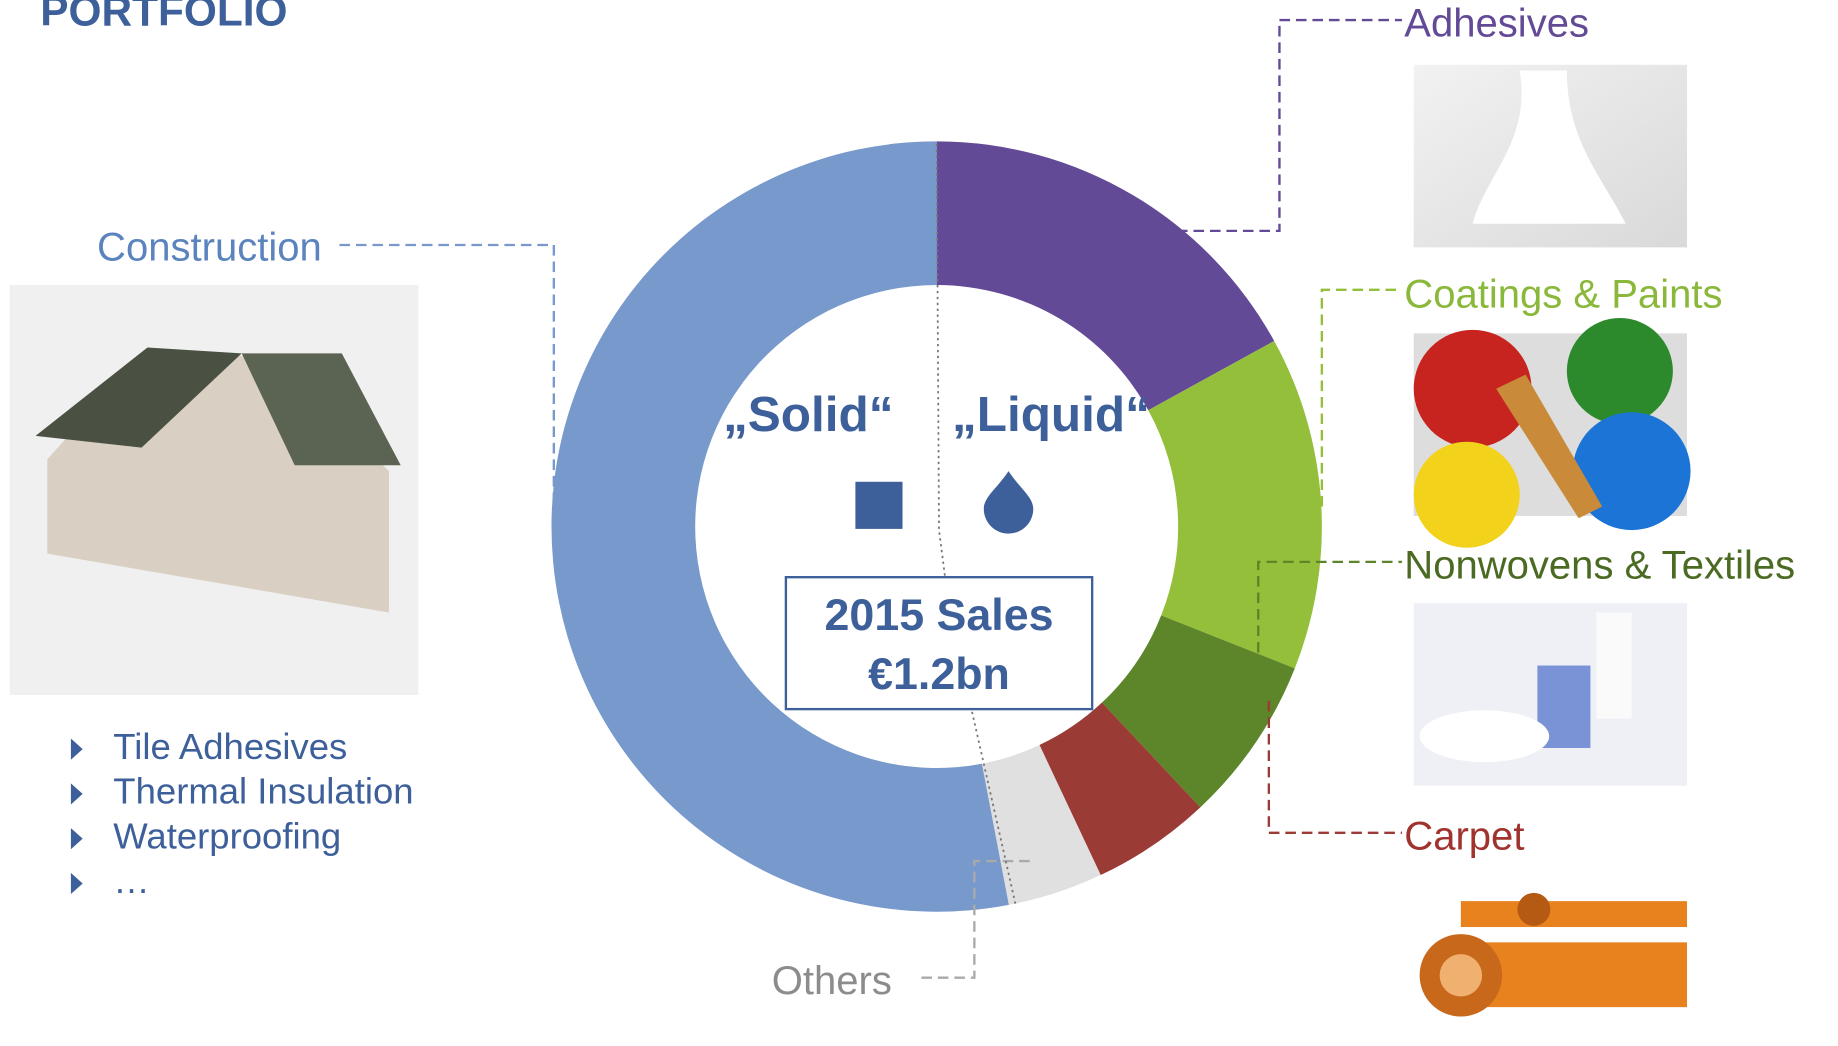  What do you see at coordinates (263, 791) in the screenshot?
I see `bullet-text: Thermal Insulation` at bounding box center [263, 791].